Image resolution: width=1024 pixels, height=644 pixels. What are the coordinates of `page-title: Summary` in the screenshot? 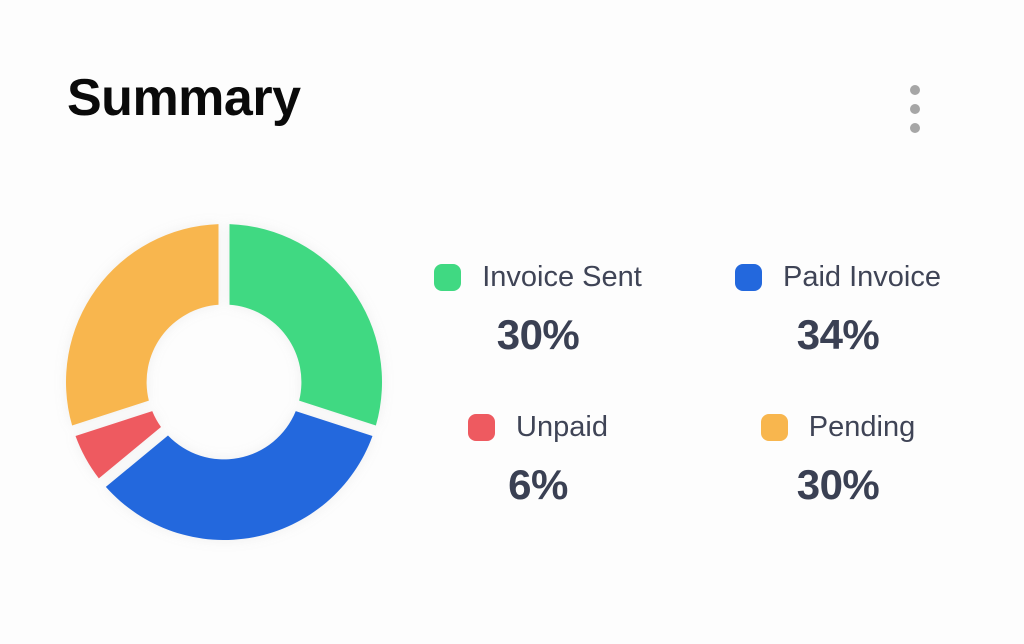 It's located at (184, 98).